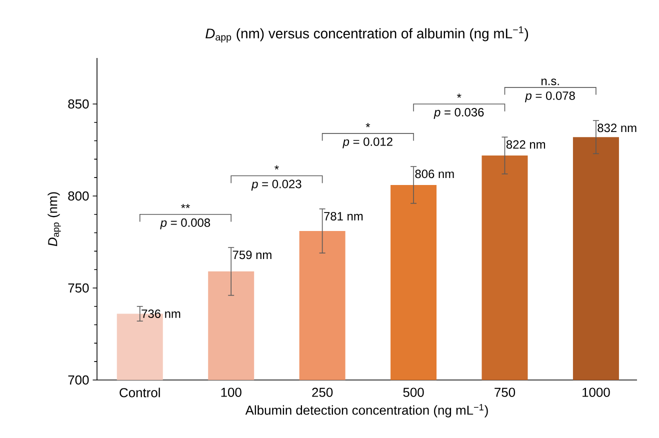  Describe the element at coordinates (161, 314) in the screenshot. I see `data-label: 736 nm` at that location.